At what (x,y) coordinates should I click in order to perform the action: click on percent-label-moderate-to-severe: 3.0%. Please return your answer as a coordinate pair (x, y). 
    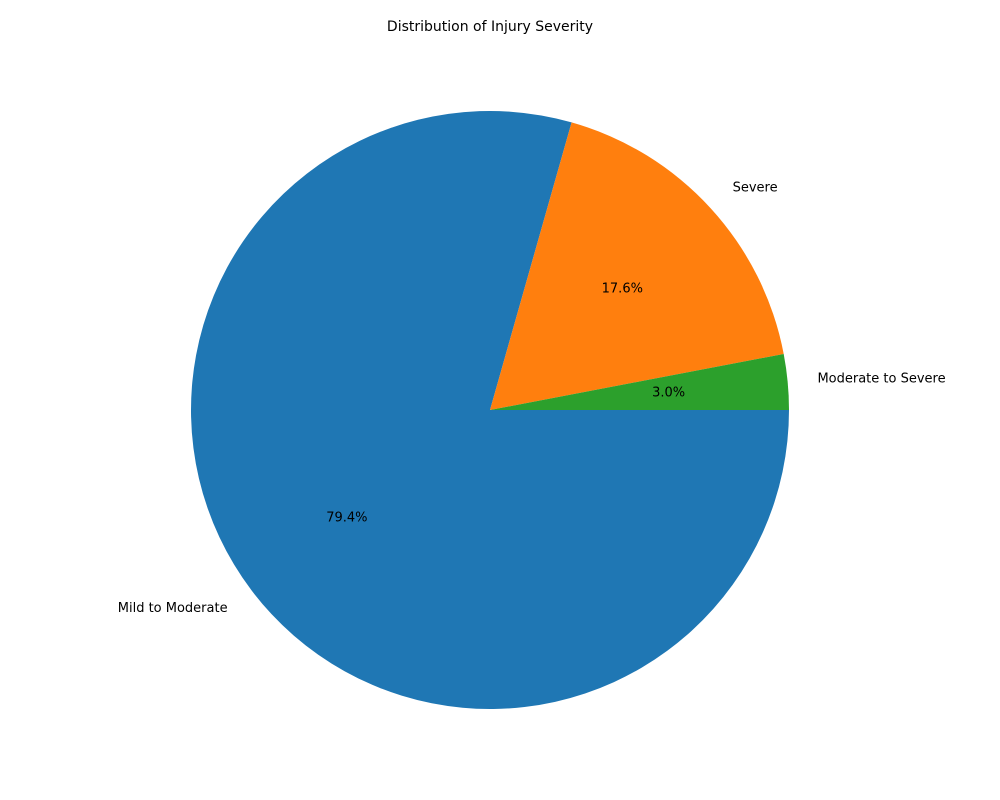
    Looking at the image, I should click on (668, 393).